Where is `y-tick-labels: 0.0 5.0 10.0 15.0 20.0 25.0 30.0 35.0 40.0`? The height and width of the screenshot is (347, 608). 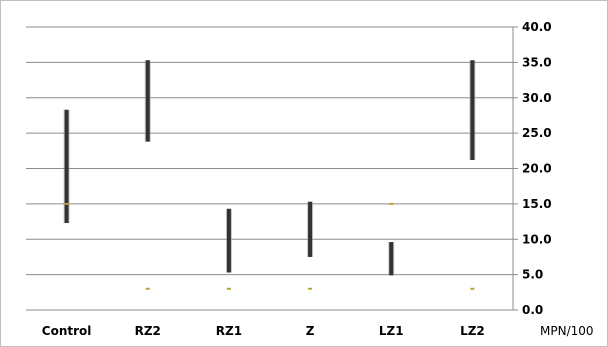
y-tick-labels: 0.0 5.0 10.0 15.0 20.0 25.0 30.0 35.0 40.0 is located at coordinates (537, 168).